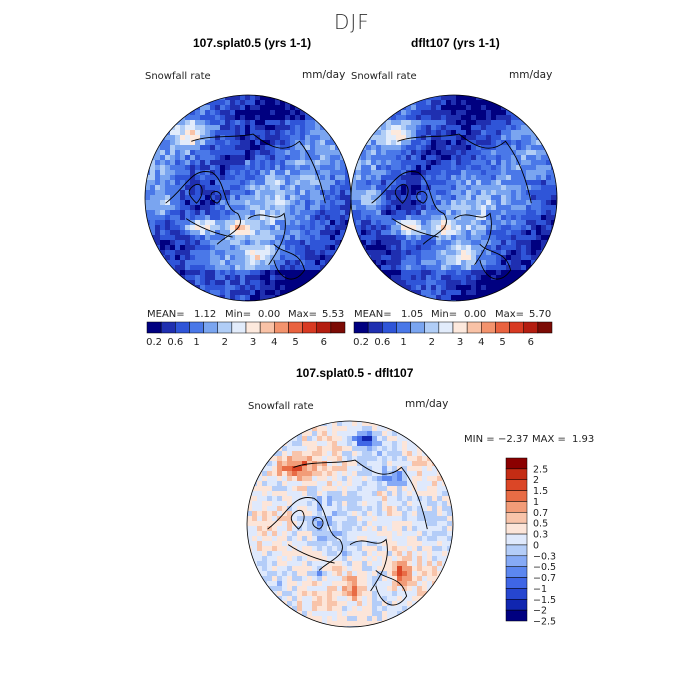 Image resolution: width=700 pixels, height=700 pixels. I want to click on panel-3-max-label: MAX =, so click(549, 439).